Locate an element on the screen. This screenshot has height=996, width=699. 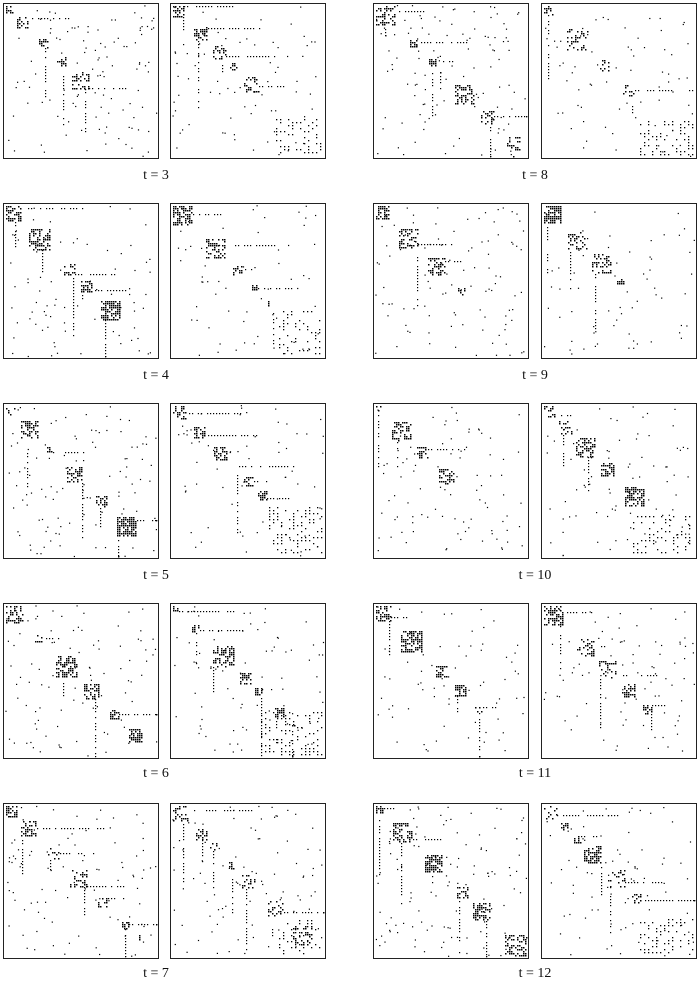
matrix-t9-left is located at coordinates (451, 281).